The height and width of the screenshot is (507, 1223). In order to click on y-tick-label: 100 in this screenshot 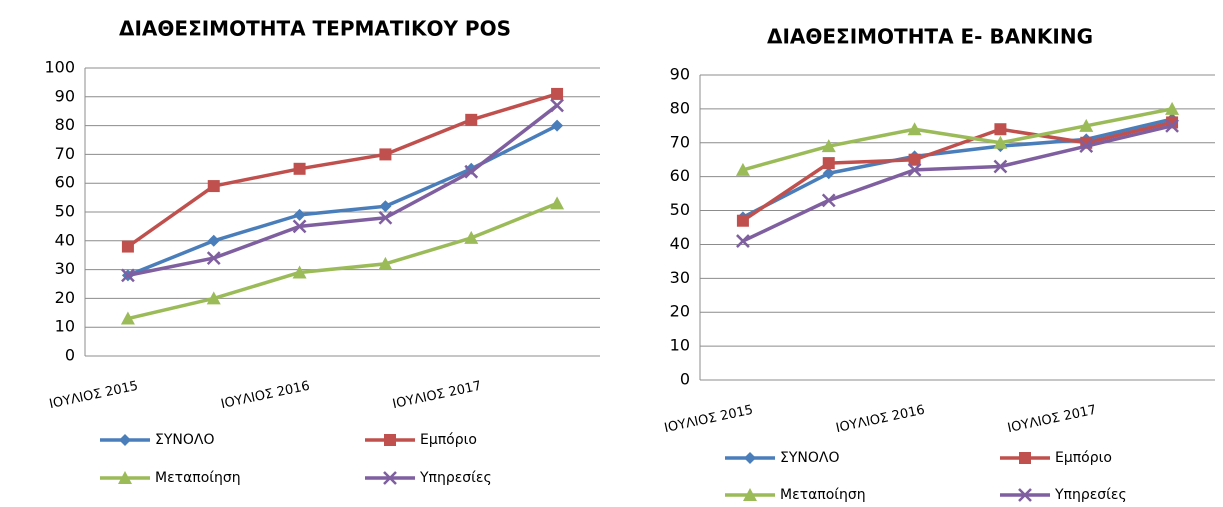, I will do `click(59, 67)`.